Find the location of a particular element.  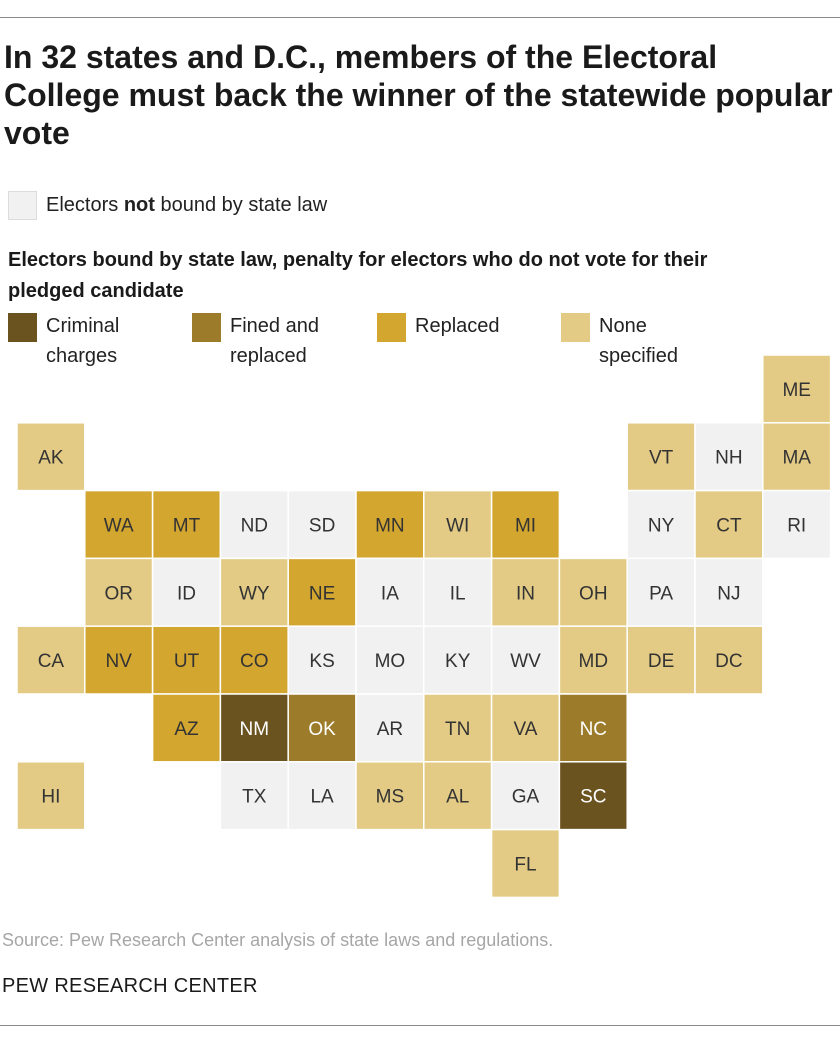

state-label: FL is located at coordinates (525, 865).